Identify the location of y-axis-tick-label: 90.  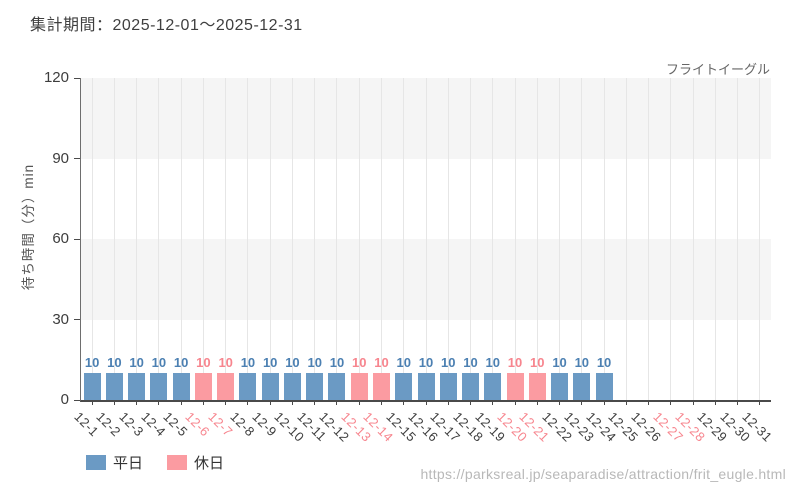
(60, 158).